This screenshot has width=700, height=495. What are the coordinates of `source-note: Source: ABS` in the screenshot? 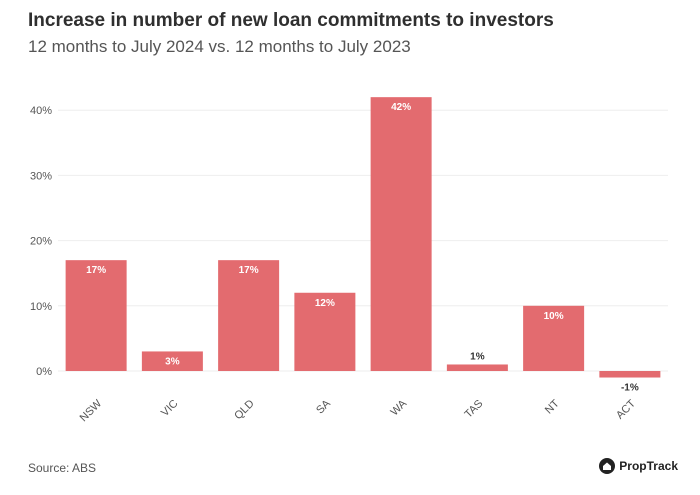 It's located at (62, 468).